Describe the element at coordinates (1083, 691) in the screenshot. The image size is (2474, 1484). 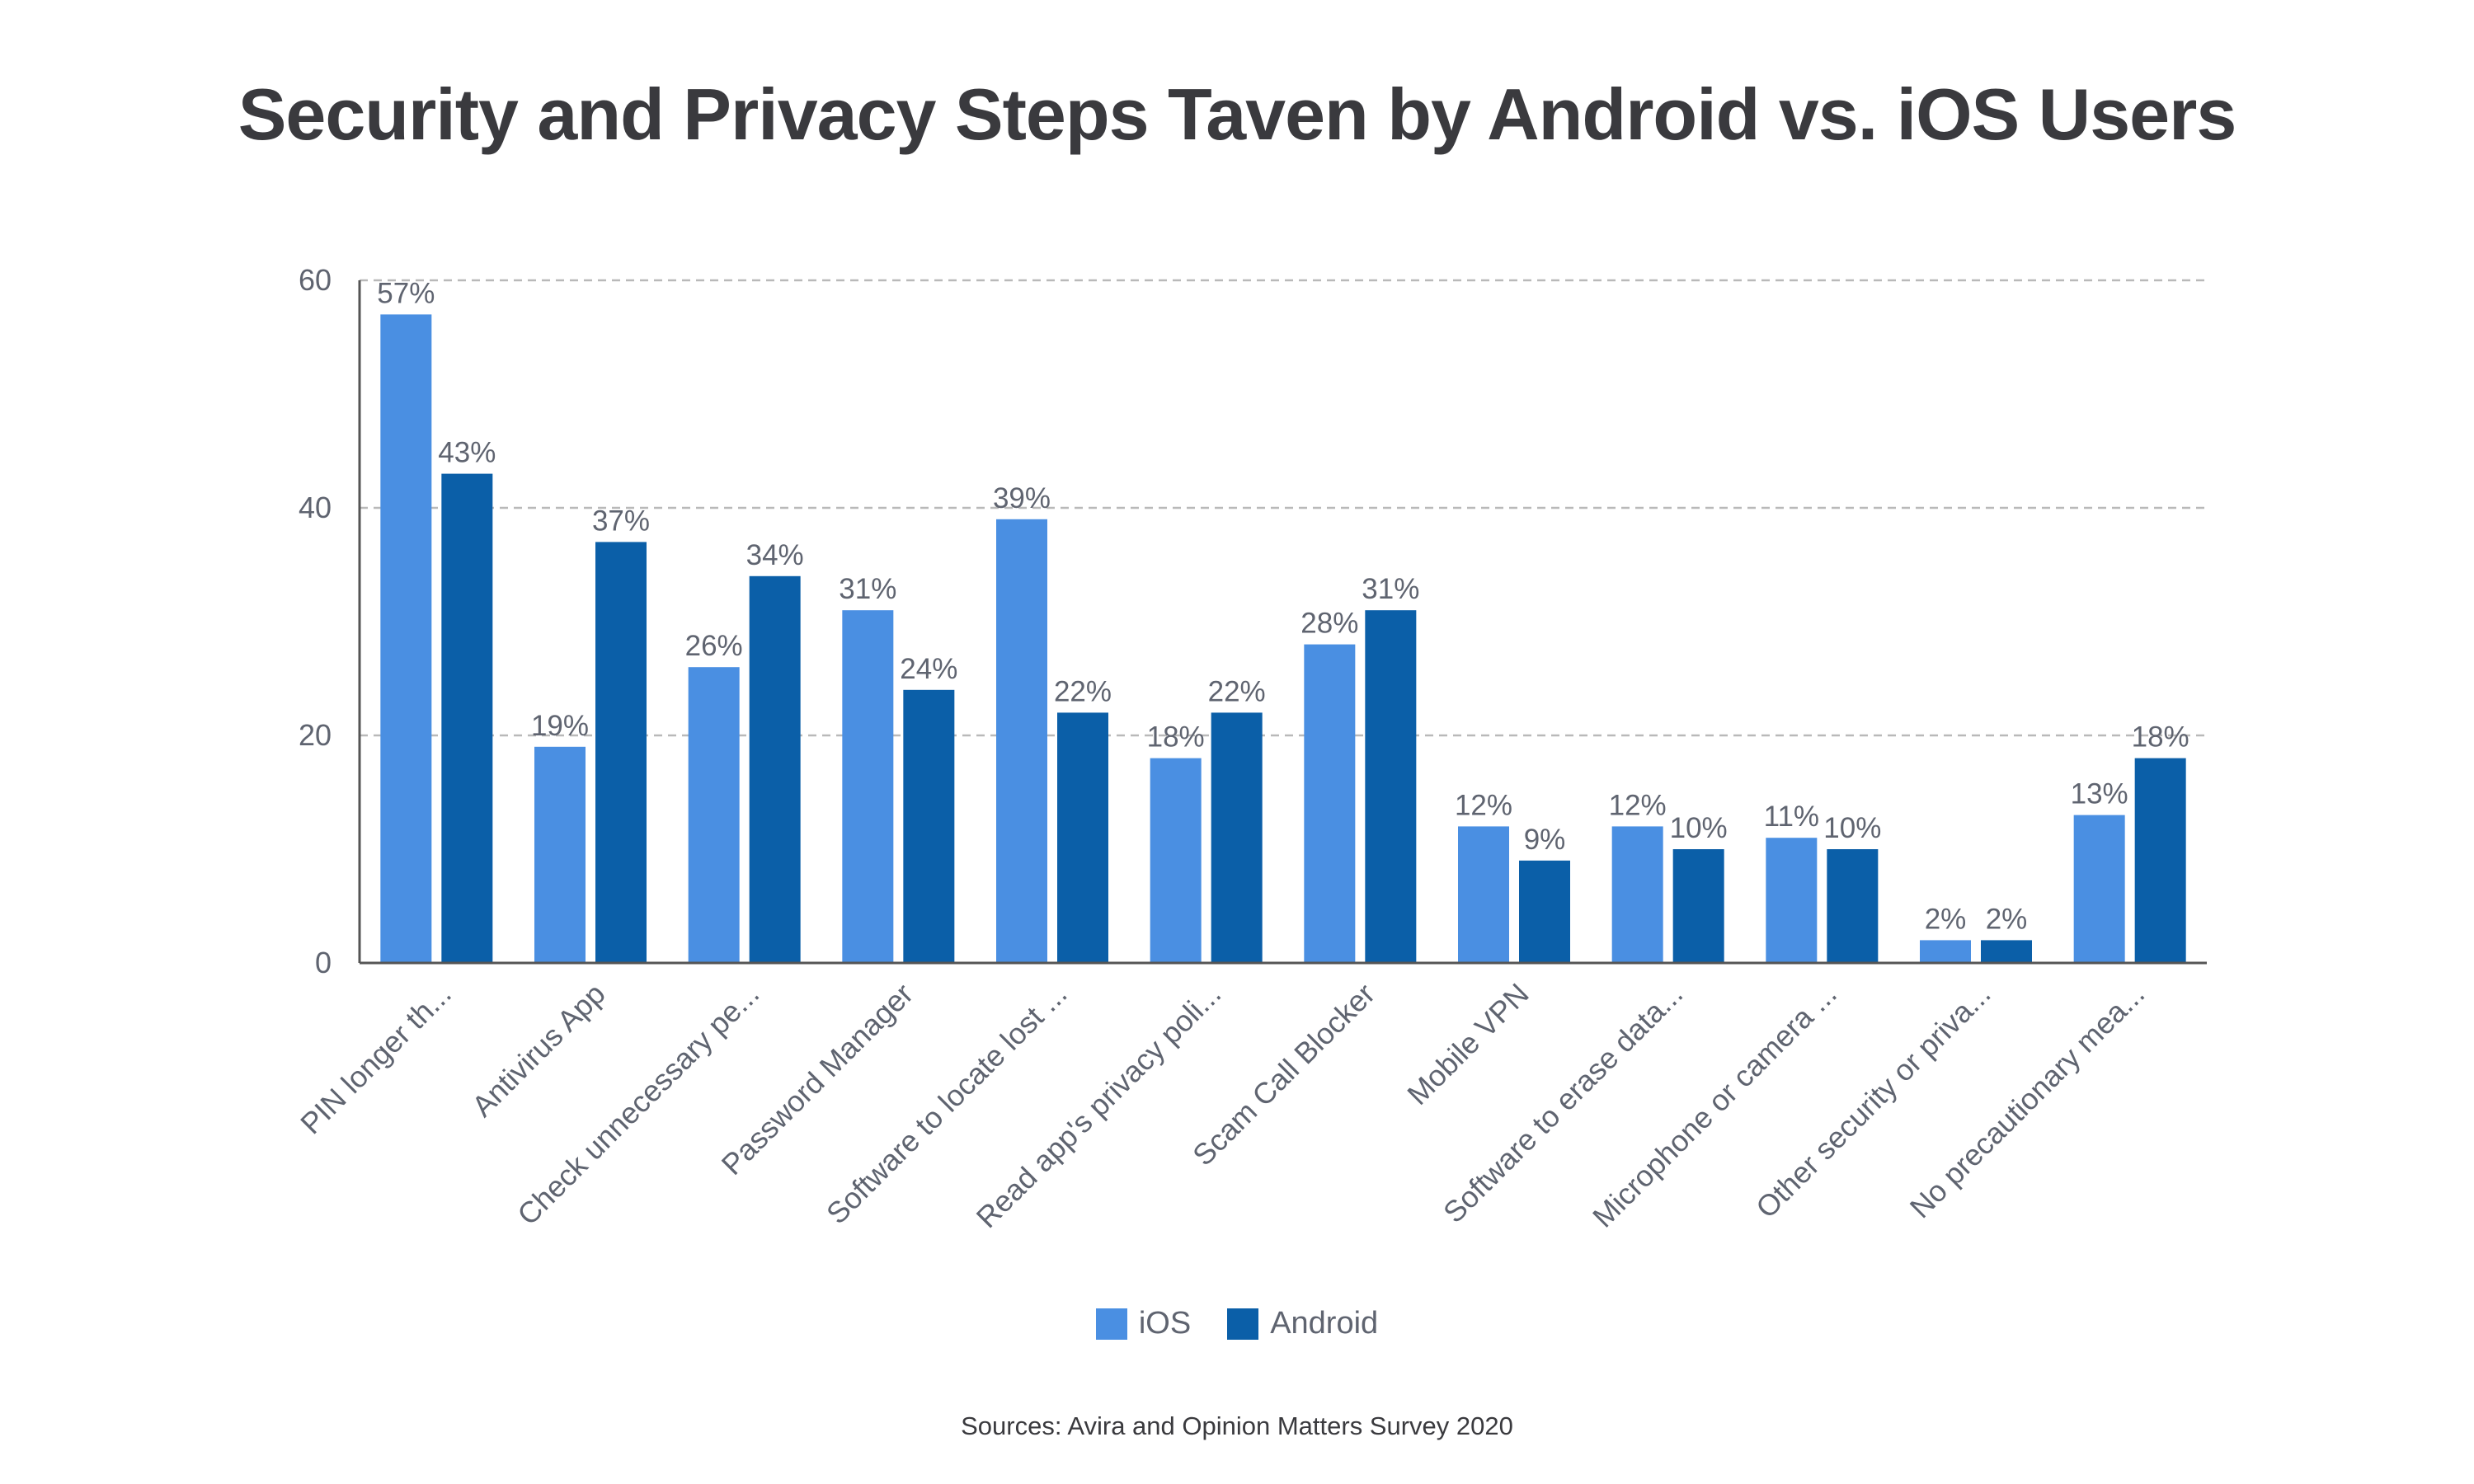
I see `value-label-android-4: 22%` at that location.